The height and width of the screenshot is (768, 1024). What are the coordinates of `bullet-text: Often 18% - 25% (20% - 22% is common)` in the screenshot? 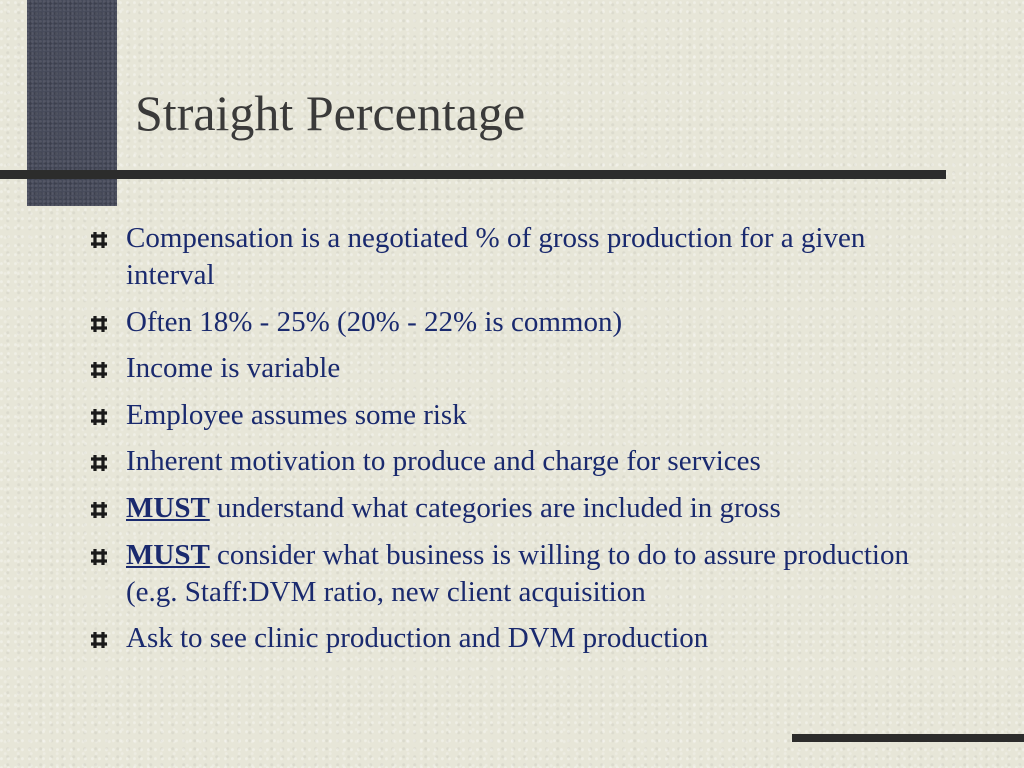 It's located at (374, 321).